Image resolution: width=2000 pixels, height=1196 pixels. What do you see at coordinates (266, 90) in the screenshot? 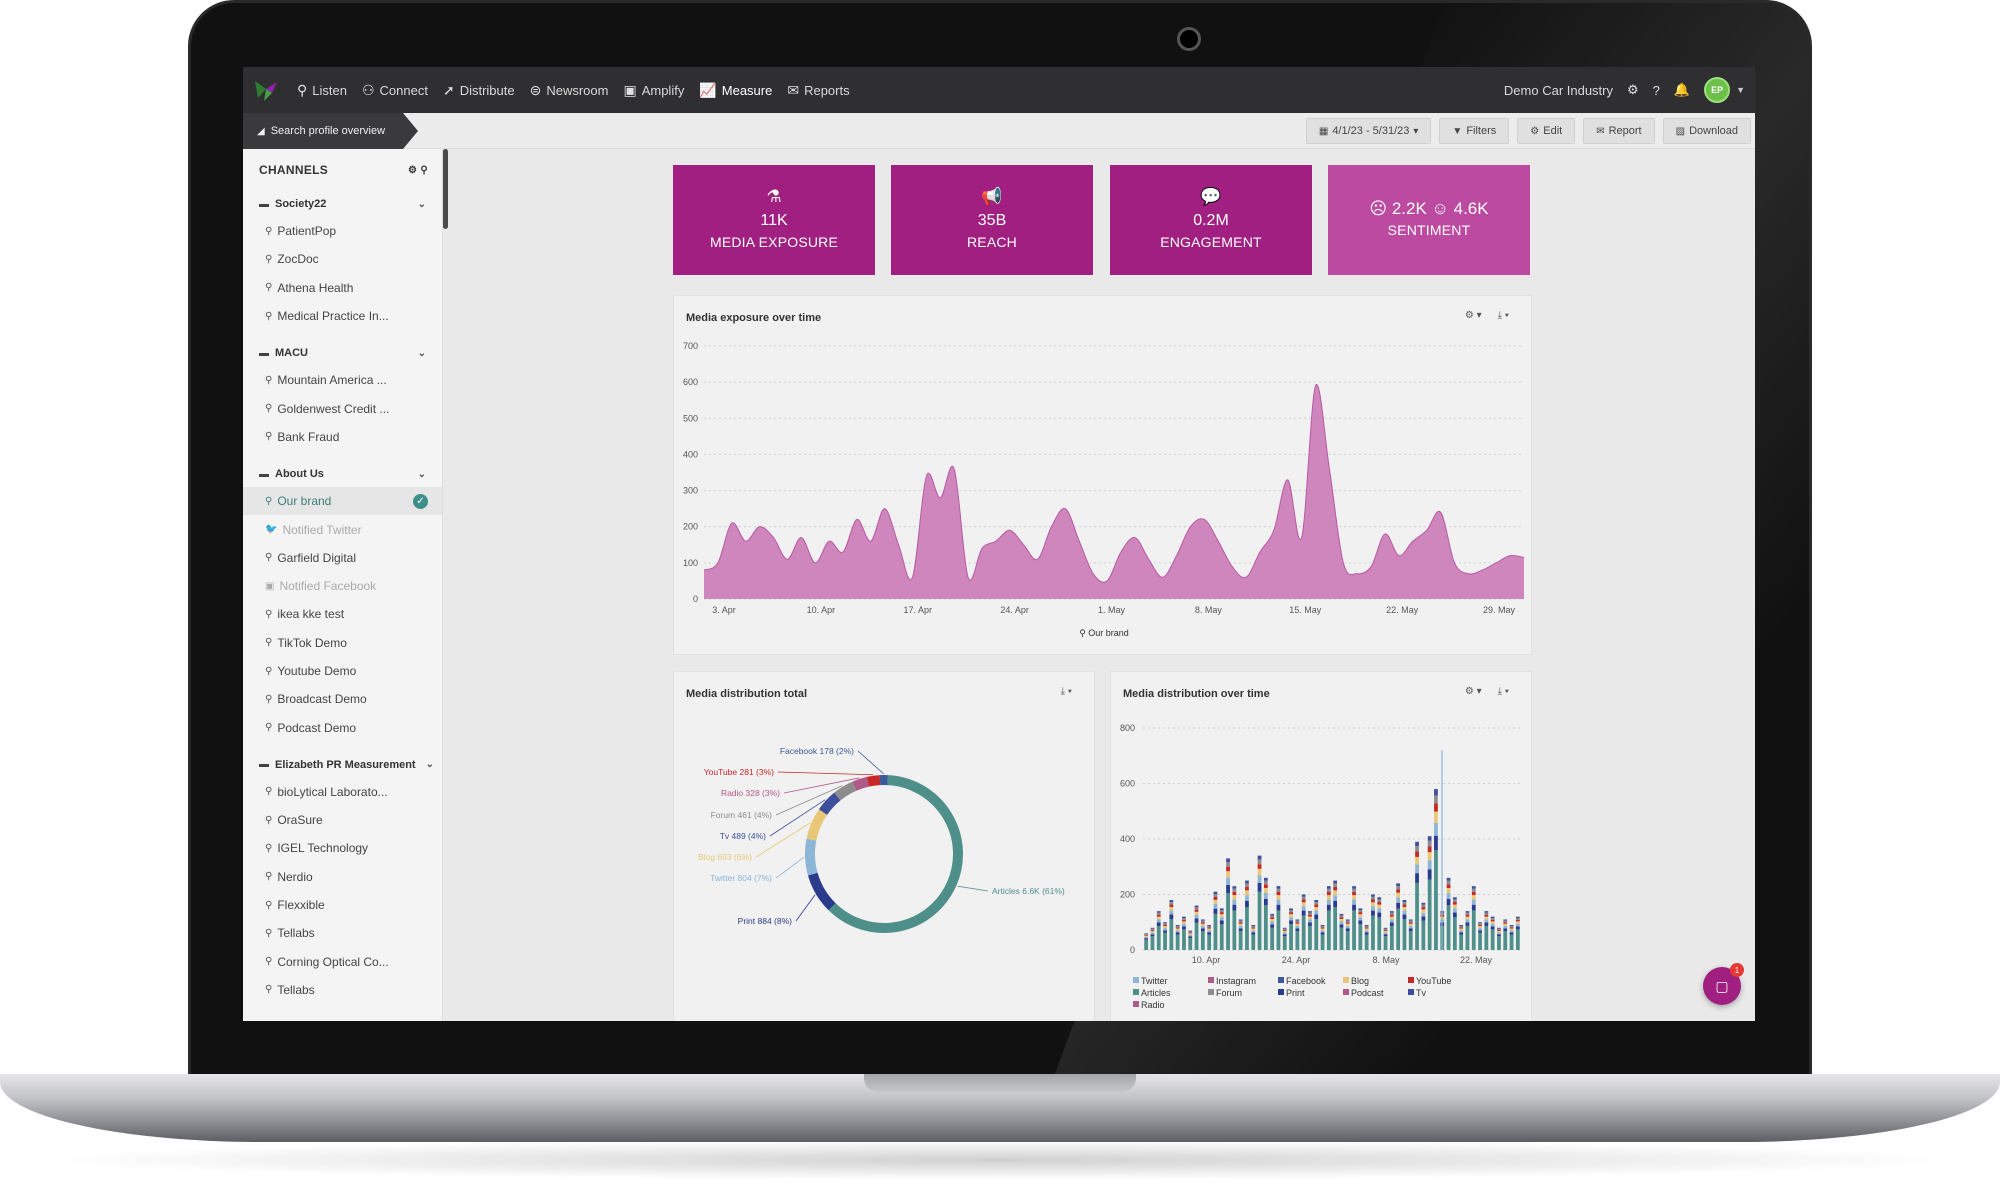
I see `app-logo` at bounding box center [266, 90].